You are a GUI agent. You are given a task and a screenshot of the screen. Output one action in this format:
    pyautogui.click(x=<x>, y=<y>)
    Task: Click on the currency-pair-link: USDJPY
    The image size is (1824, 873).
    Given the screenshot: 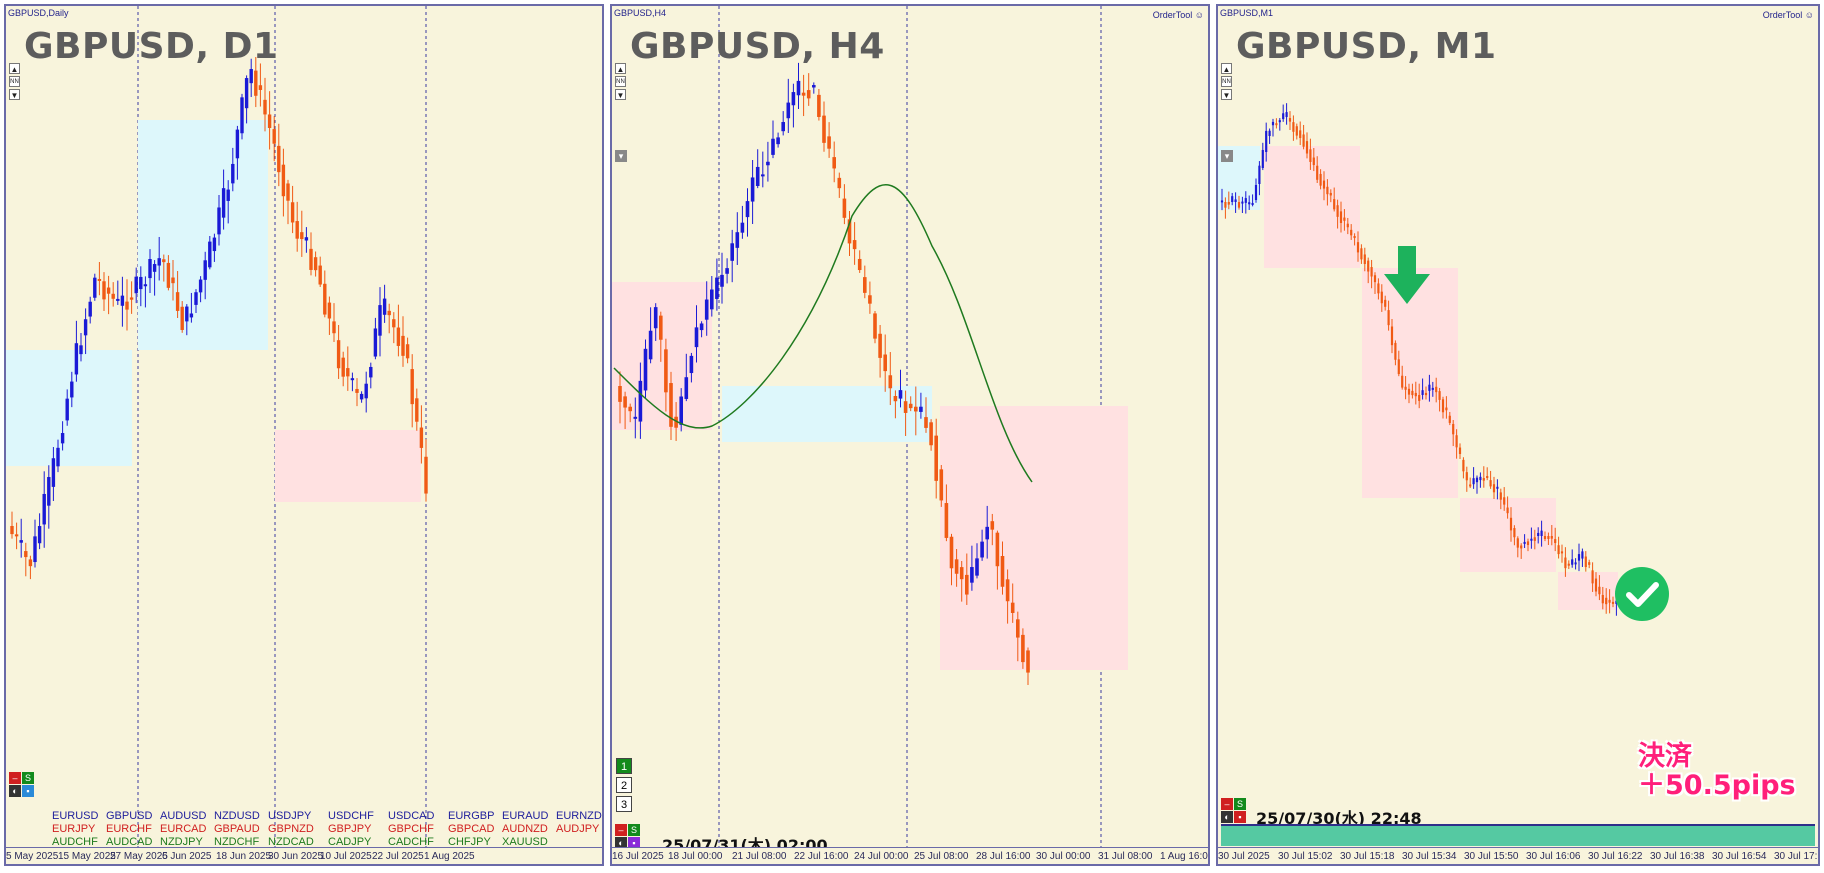 What is the action you would take?
    pyautogui.click(x=290, y=816)
    